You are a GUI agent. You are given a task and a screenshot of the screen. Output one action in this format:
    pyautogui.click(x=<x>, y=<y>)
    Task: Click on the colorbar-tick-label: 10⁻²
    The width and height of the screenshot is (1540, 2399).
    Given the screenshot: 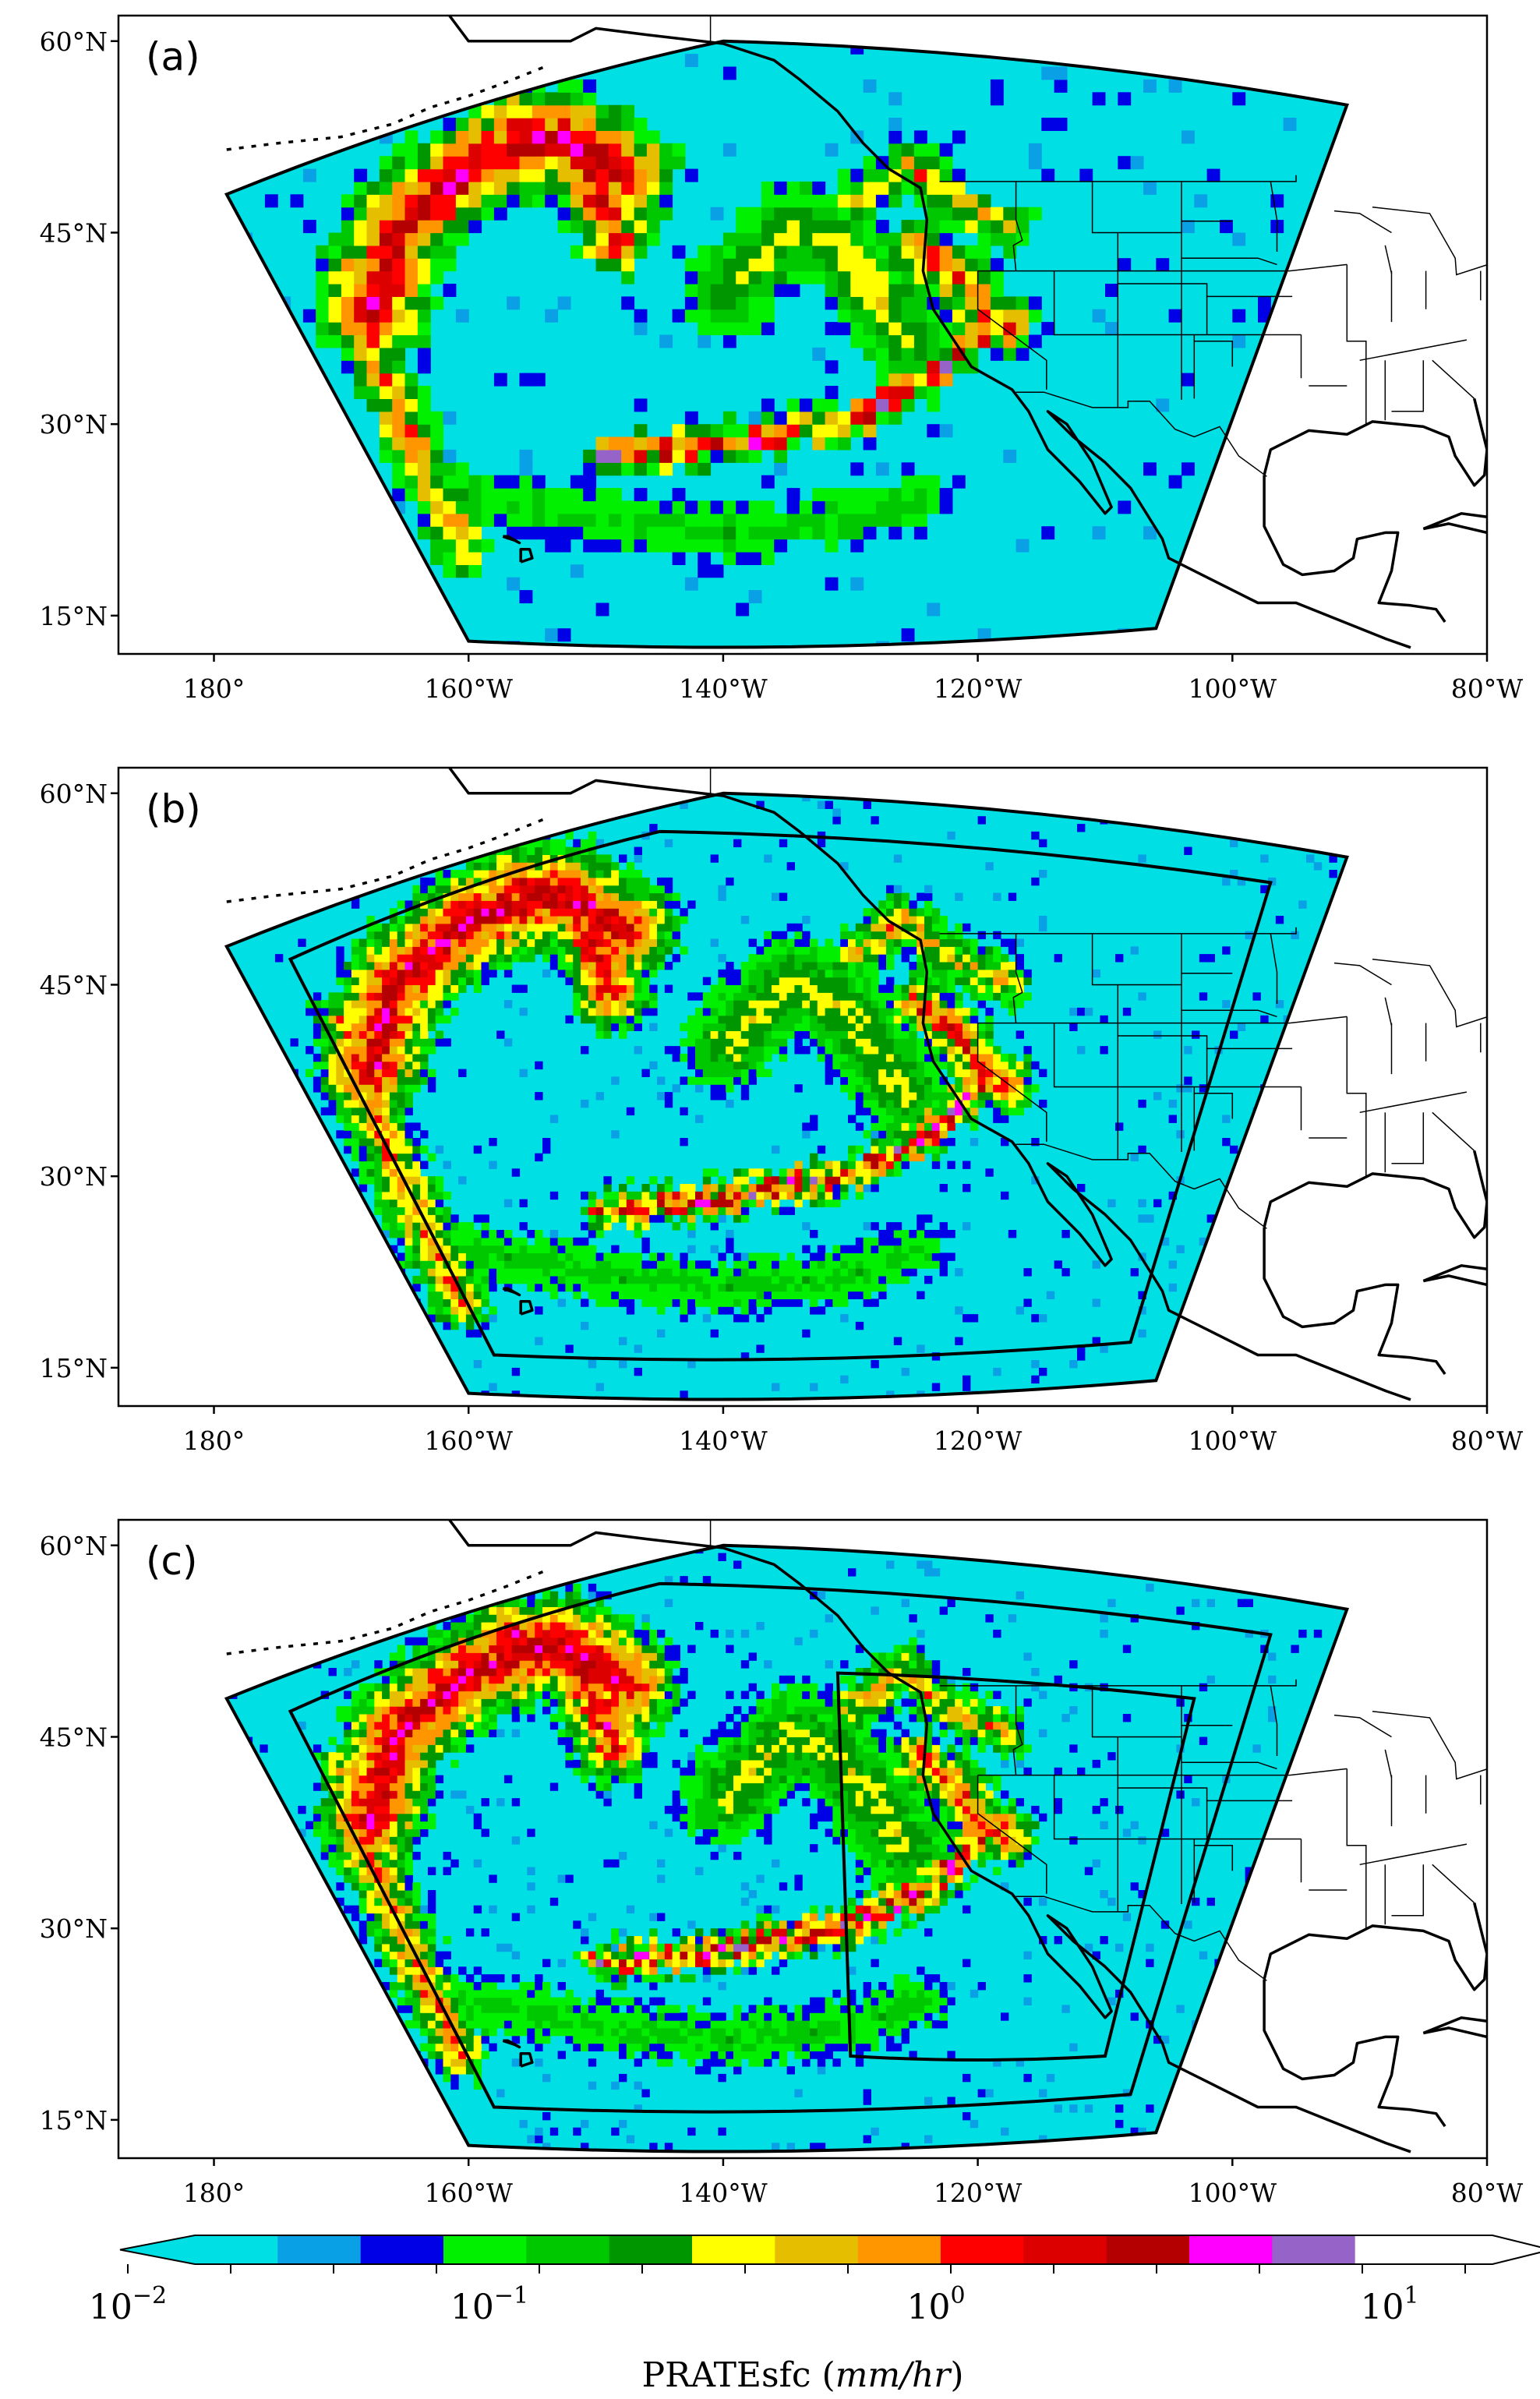 What is the action you would take?
    pyautogui.click(x=128, y=2304)
    